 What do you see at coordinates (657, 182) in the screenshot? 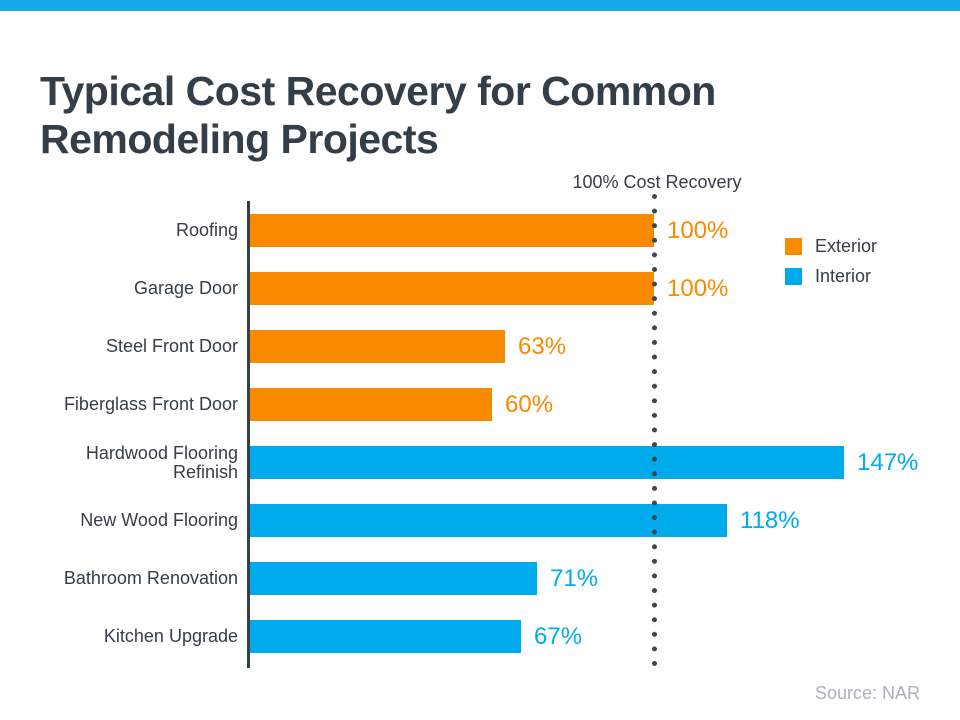
I see `reference-line-label: 100% Cost Recovery` at bounding box center [657, 182].